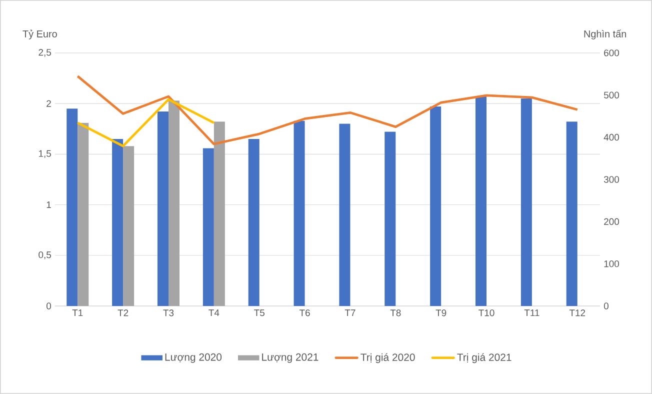 This screenshot has width=652, height=394. Describe the element at coordinates (605, 35) in the screenshot. I see `y2-axis-title: Nghìn tấn` at that location.